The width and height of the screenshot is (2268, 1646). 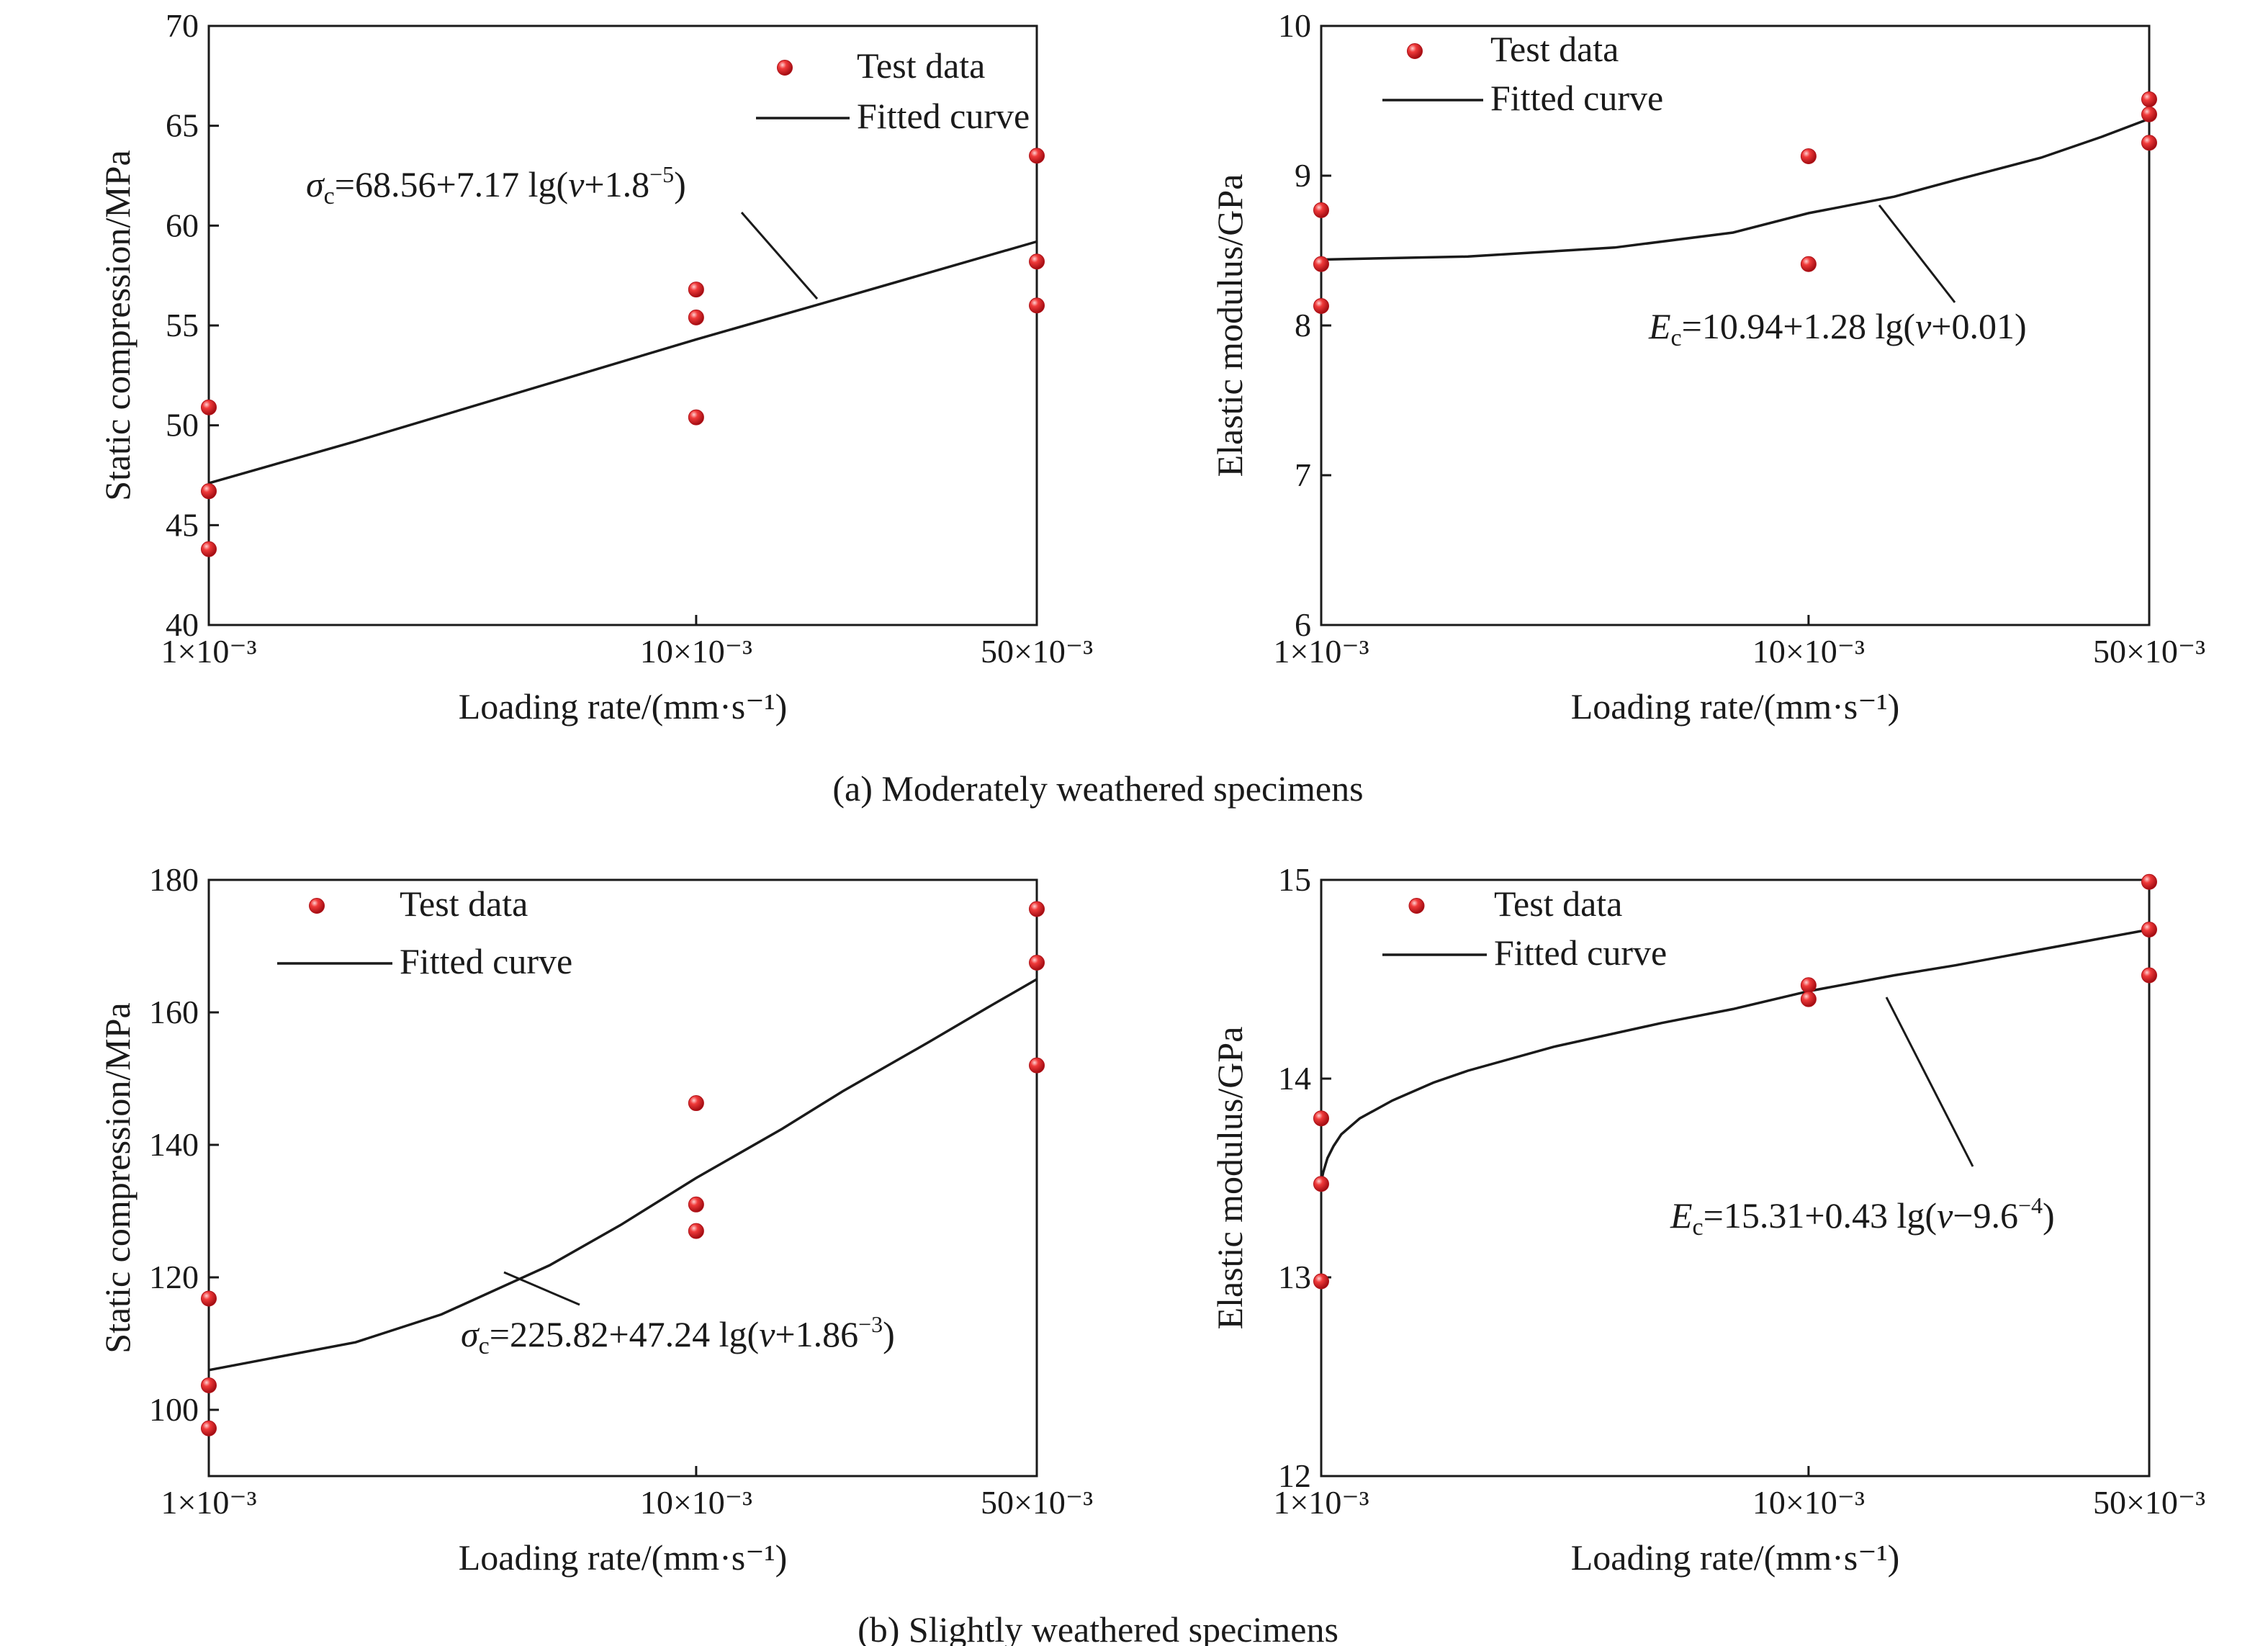 I want to click on fit-equation-annotation: Ec=10.94+1.28 lg(v+0.01), so click(x=1837, y=328).